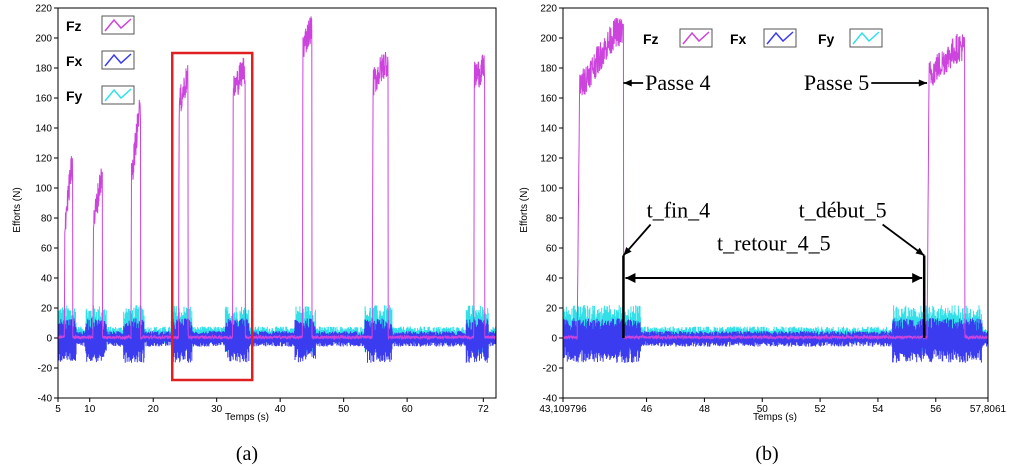 The height and width of the screenshot is (470, 1010). I want to click on dimension-arrowhead-left-icon, so click(630, 278).